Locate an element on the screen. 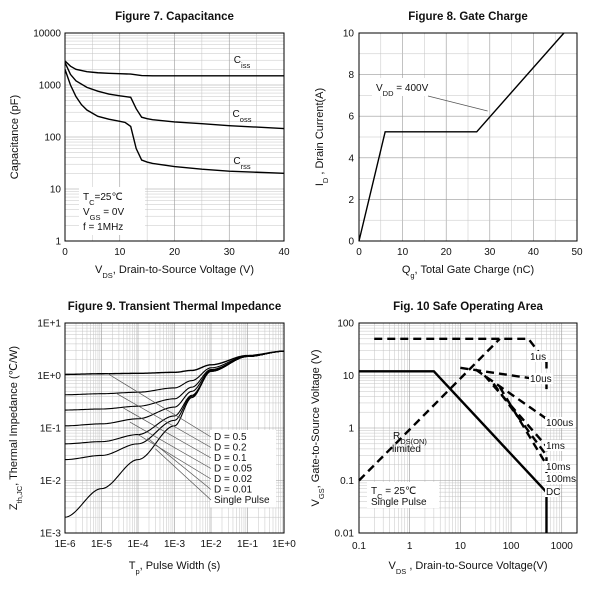  x-axis-label: Tp, Pulse Width (s) is located at coordinates (175, 568).